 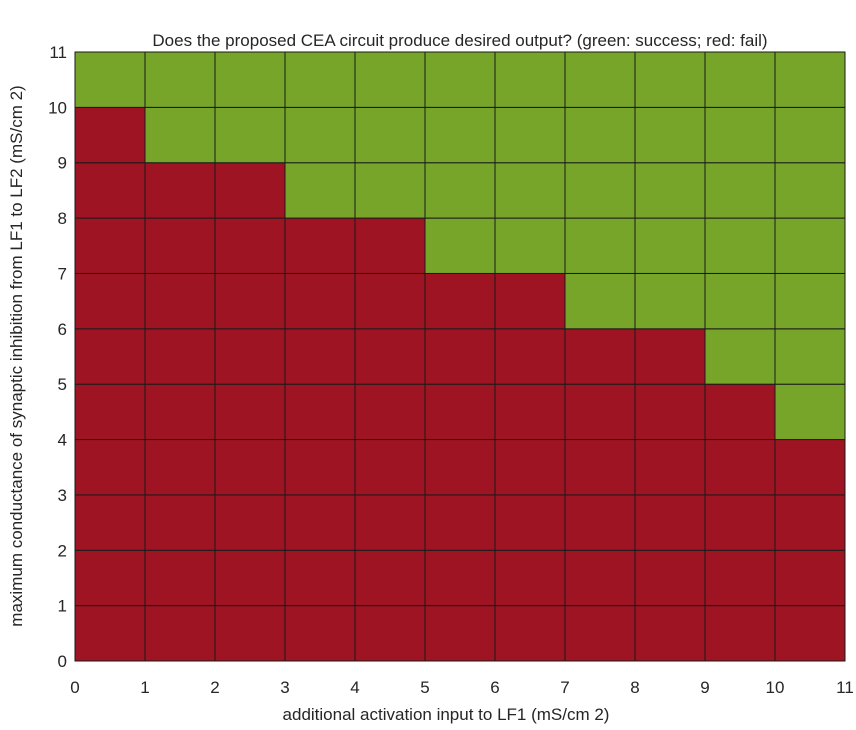 I want to click on x-tick-label: 4, so click(x=354, y=687).